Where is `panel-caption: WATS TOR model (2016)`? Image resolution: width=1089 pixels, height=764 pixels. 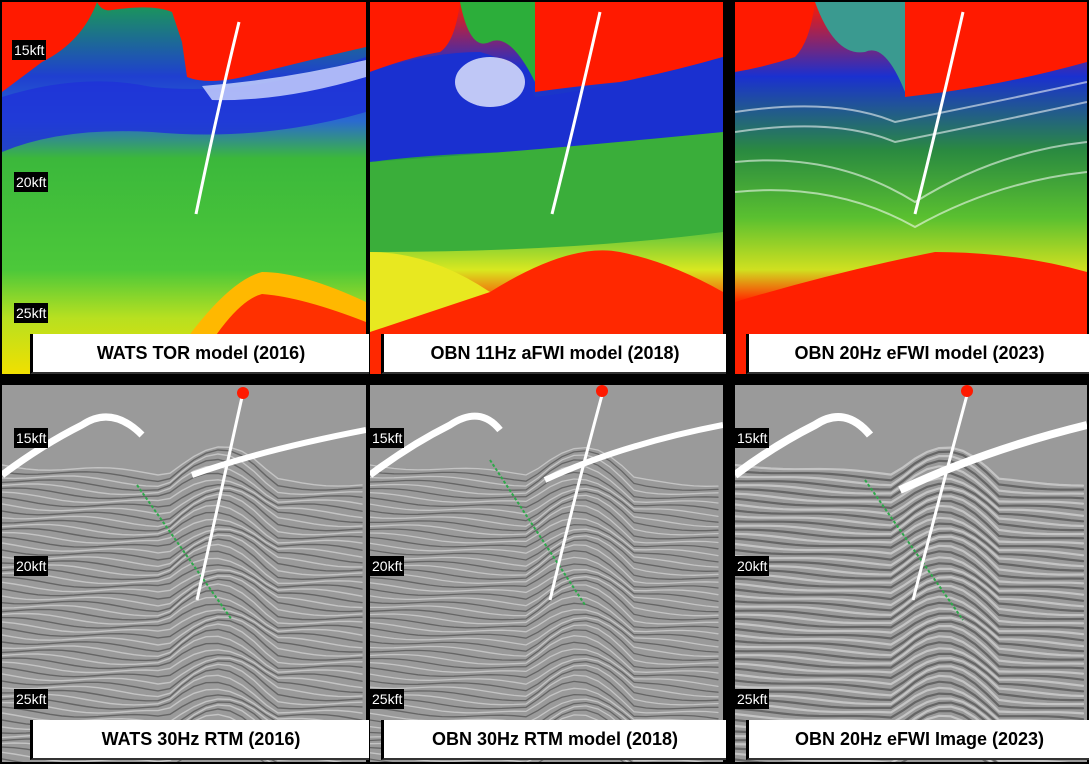
panel-caption: WATS TOR model (2016) is located at coordinates (199, 354).